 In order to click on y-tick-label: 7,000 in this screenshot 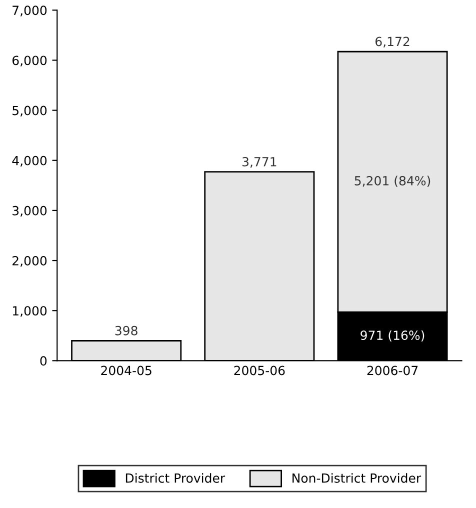, I will do `click(29, 11)`.